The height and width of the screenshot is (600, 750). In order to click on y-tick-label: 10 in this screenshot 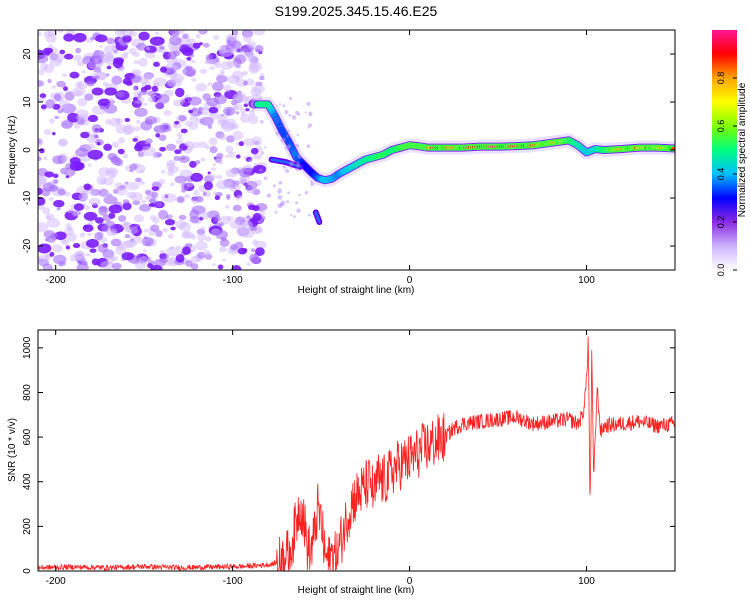, I will do `click(27, 102)`.